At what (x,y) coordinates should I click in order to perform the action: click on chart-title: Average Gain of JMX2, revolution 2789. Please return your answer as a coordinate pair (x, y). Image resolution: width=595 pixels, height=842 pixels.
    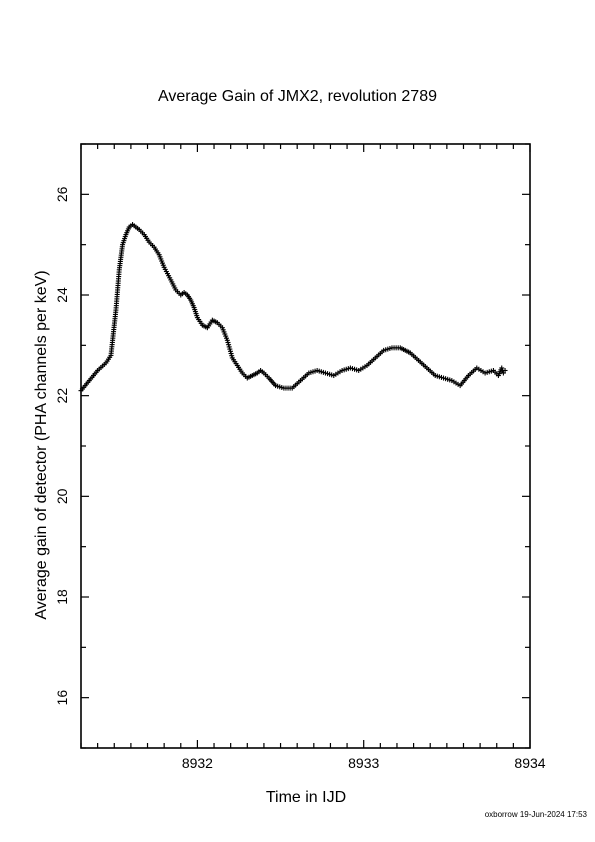
    Looking at the image, I should click on (297, 96).